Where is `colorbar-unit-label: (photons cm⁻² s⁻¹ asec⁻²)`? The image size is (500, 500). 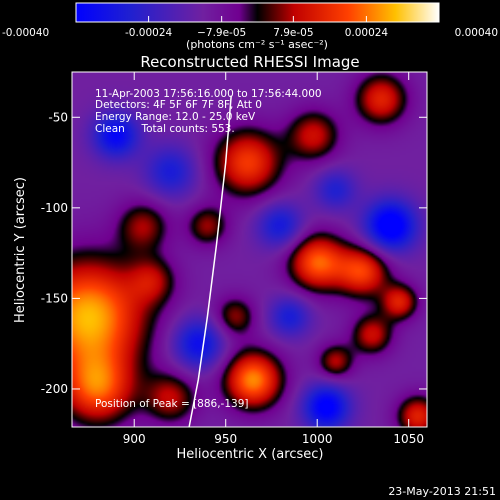 colorbar-unit-label: (photons cm⁻² s⁻¹ asec⁻²) is located at coordinates (257, 44).